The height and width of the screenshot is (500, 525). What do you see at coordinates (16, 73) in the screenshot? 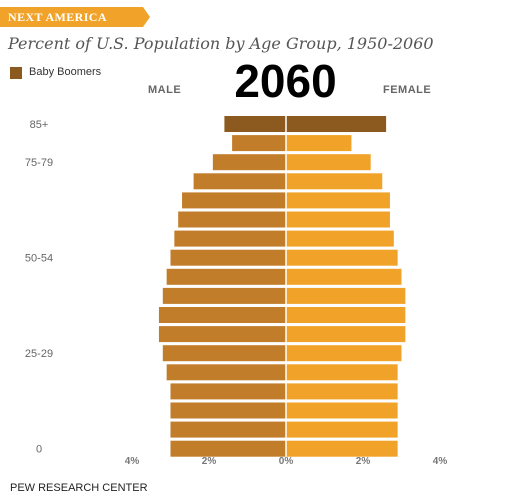
I see `legend-swatch` at bounding box center [16, 73].